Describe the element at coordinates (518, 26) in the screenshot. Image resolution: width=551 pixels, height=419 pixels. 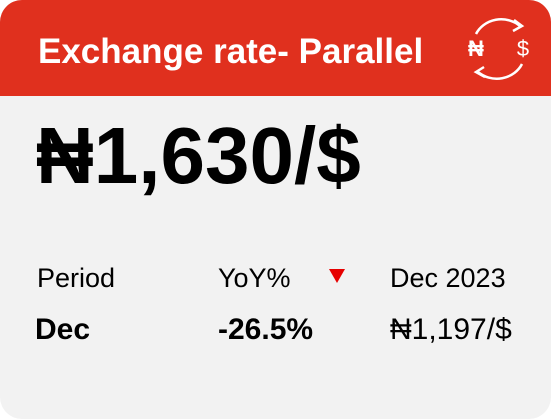
I see `arrow-head-top` at that location.